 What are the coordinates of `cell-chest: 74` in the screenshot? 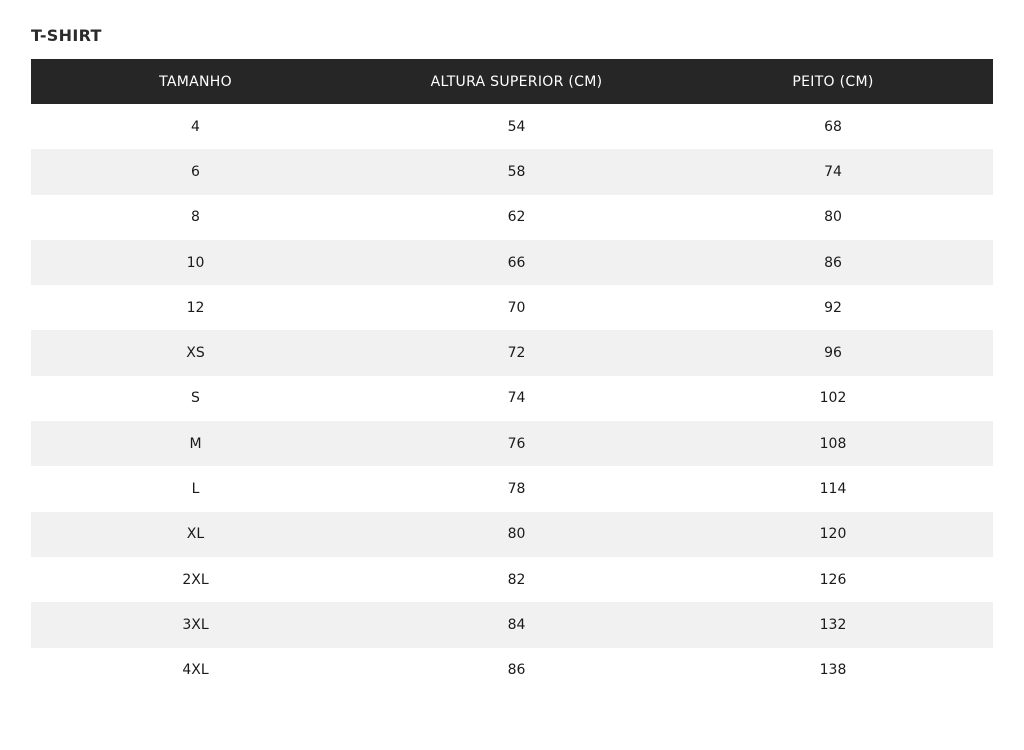 It's located at (833, 172).